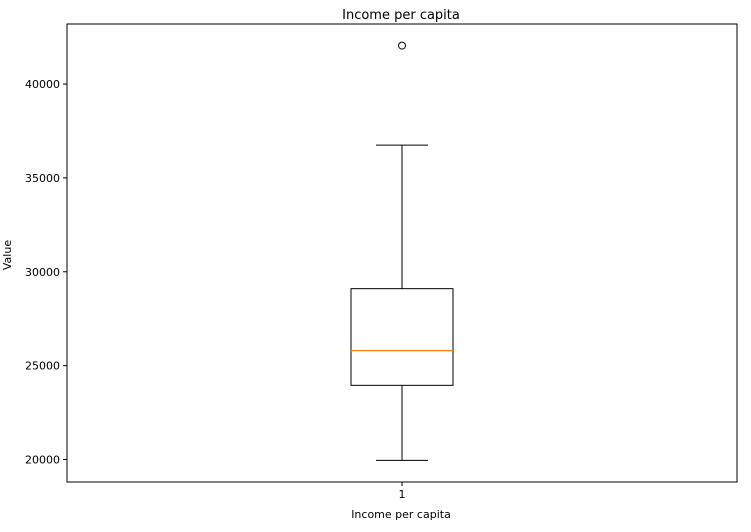 The width and height of the screenshot is (751, 532). Describe the element at coordinates (402, 45) in the screenshot. I see `outlier-point` at that location.